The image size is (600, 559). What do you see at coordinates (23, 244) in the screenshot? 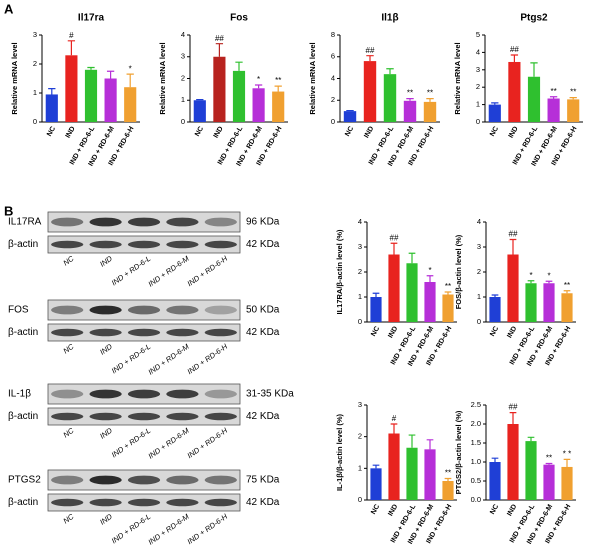
I see `blot-label: β-actin` at bounding box center [23, 244].